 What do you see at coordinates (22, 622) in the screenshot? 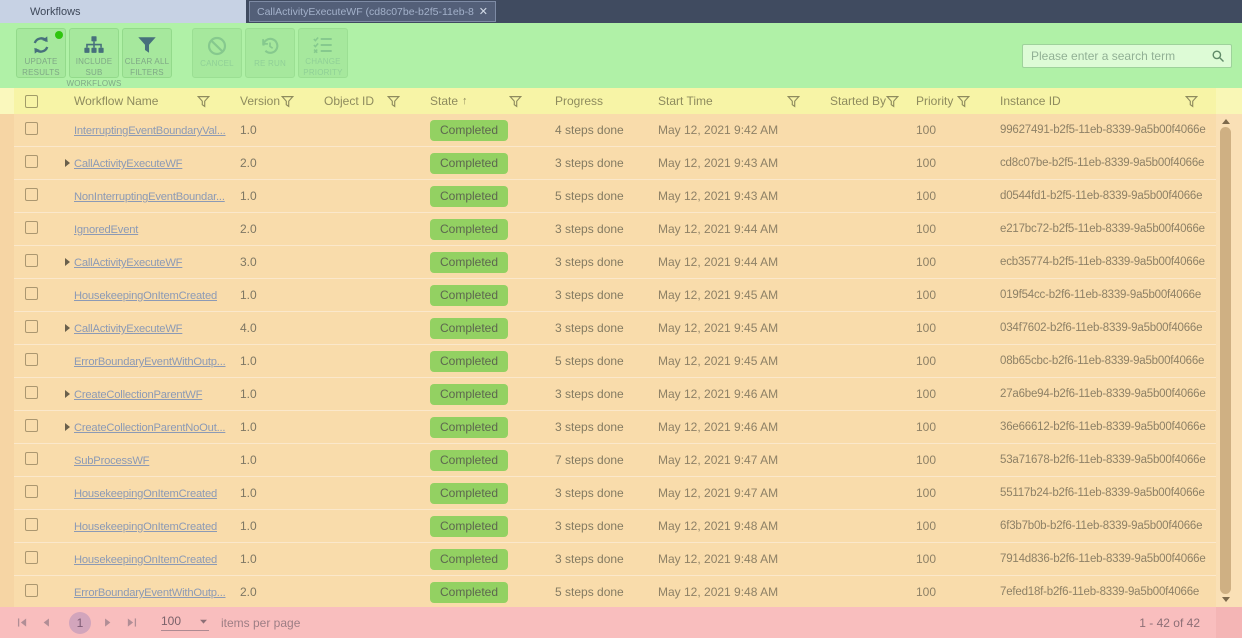
I see `first-page-button` at bounding box center [22, 622].